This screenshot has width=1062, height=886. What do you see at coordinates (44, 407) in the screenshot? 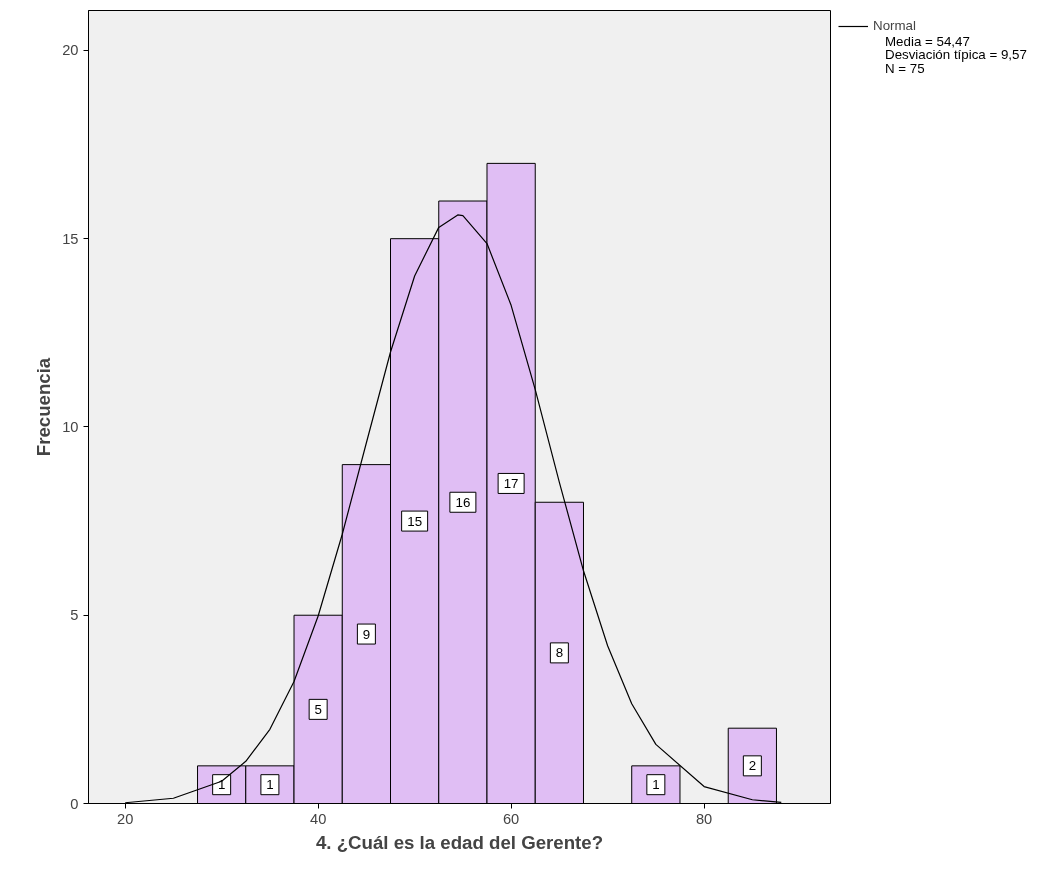
I see `y-axis-title: Frecuencia` at bounding box center [44, 407].